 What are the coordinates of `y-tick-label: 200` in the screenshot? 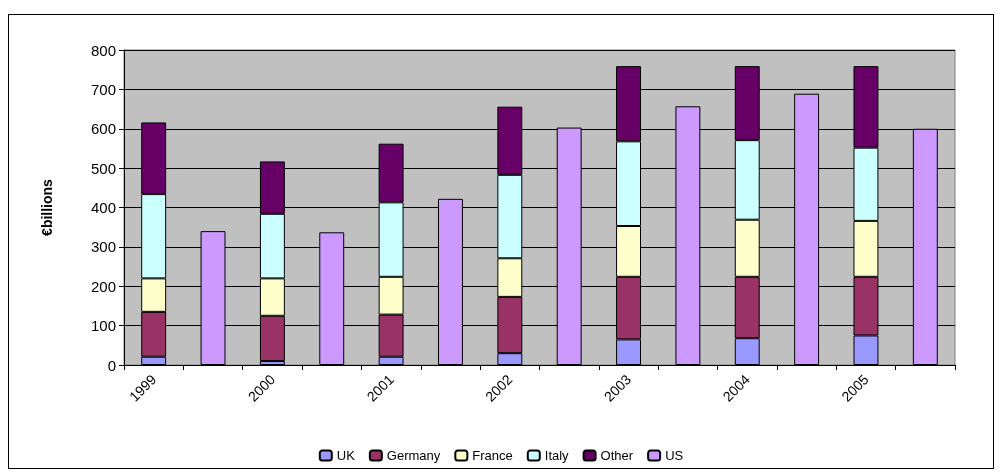 It's located at (103, 286).